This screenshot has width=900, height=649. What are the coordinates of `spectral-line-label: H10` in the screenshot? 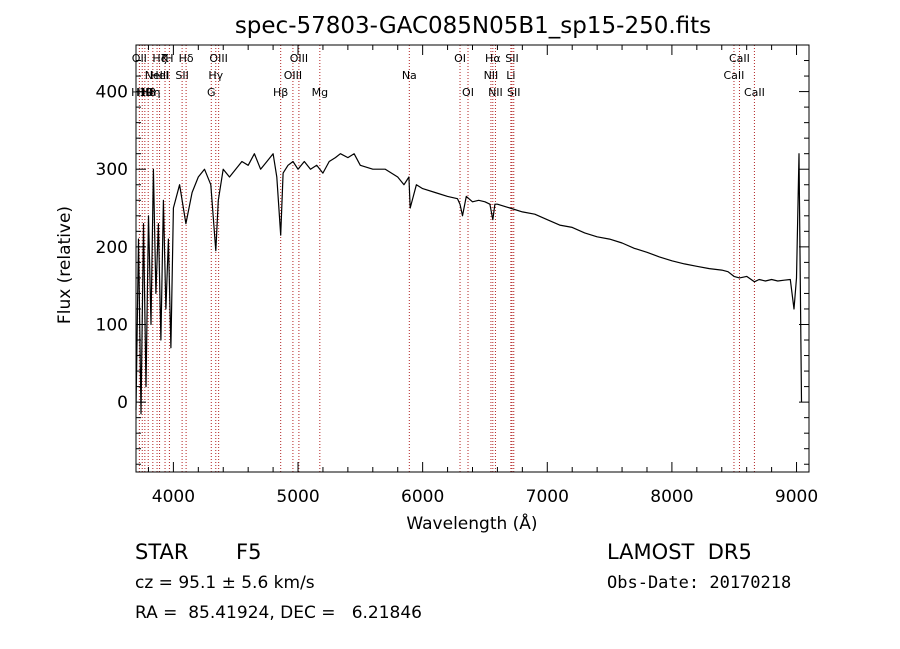 It's located at (142, 92).